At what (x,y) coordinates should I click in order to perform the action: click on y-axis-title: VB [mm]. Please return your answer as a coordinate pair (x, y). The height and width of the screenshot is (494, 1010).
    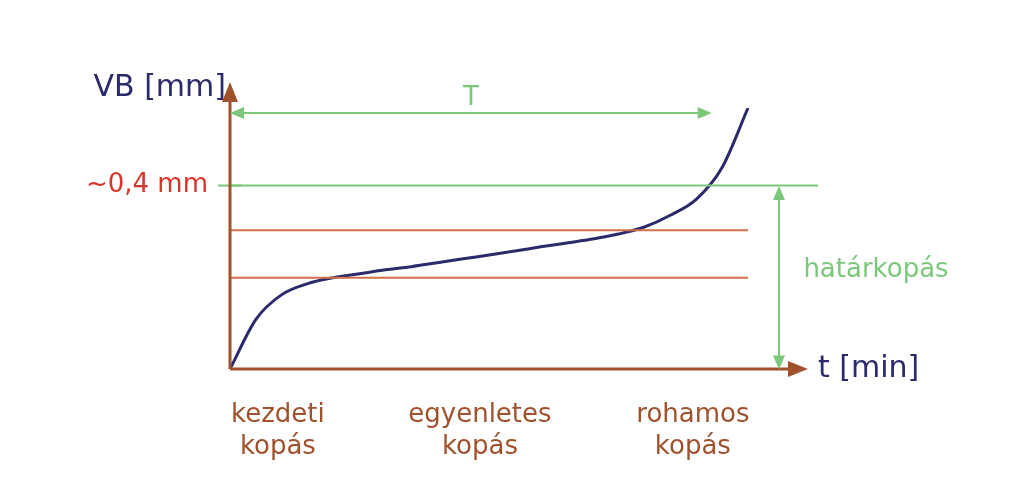
    Looking at the image, I should click on (159, 85).